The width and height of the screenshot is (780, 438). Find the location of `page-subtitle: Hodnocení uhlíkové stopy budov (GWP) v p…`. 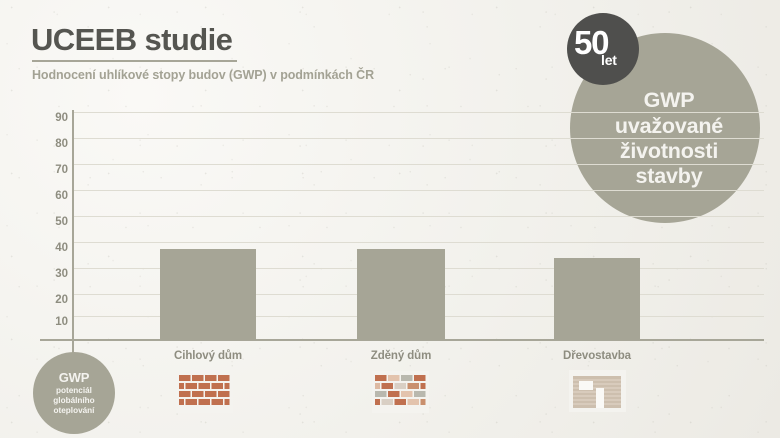

page-subtitle: Hodnocení uhlíkové stopy budov (GWP) v p… is located at coordinates (203, 75).